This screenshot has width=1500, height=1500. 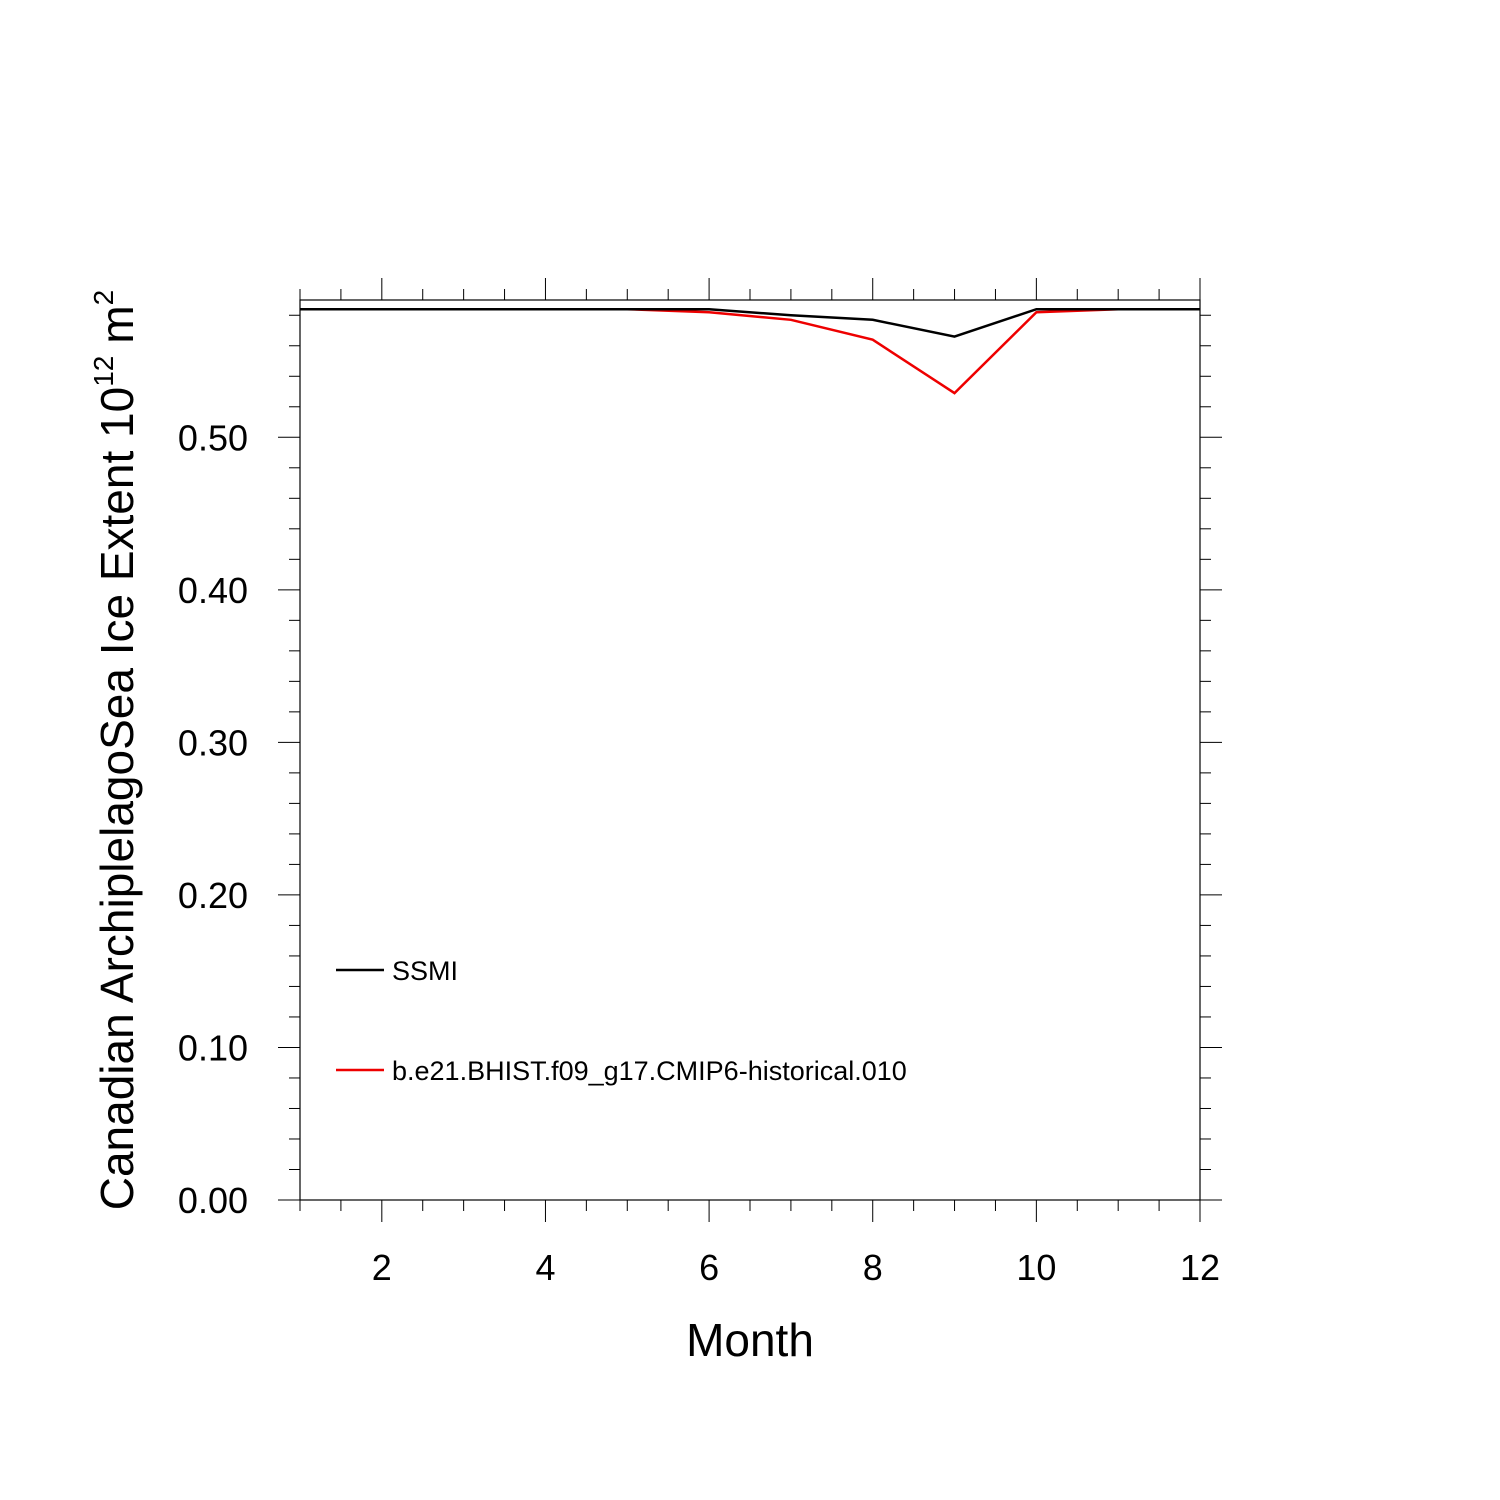 What do you see at coordinates (103, 371) in the screenshot?
I see `y-axis-title-exponent: 12` at bounding box center [103, 371].